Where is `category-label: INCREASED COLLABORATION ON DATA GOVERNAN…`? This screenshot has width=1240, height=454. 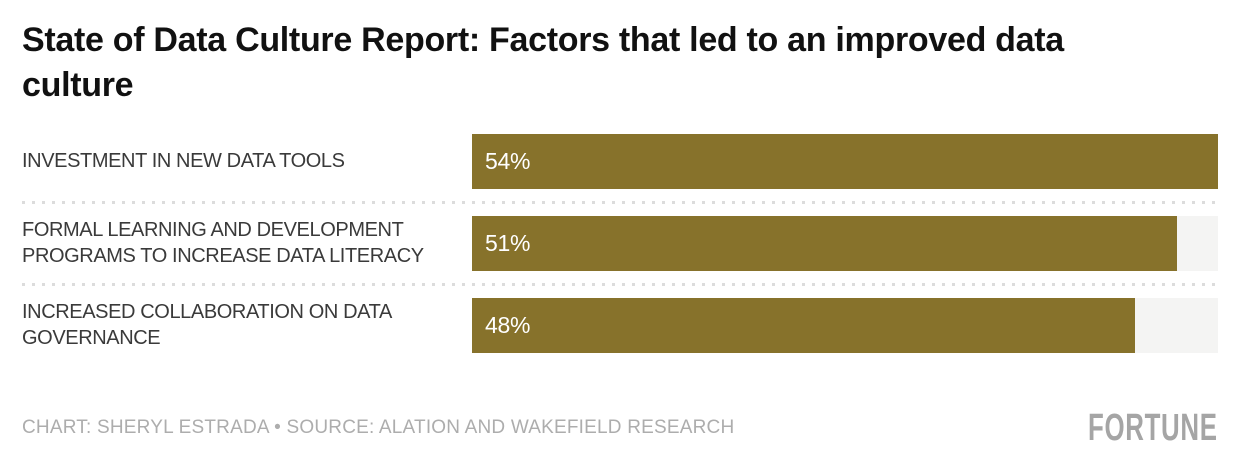
category-label: INCREASED COLLABORATION ON DATA GOVERNAN… is located at coordinates (206, 325).